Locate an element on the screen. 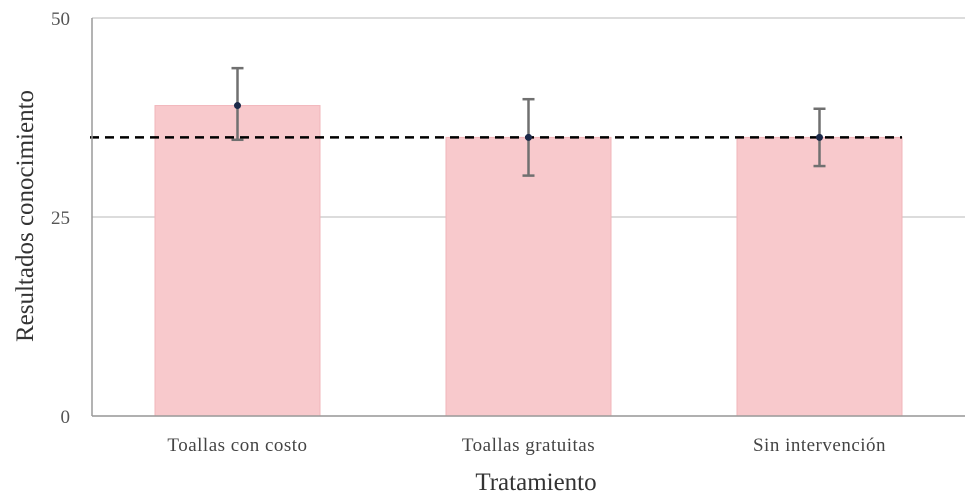 This screenshot has width=972, height=497. error-bars is located at coordinates (528, 121).